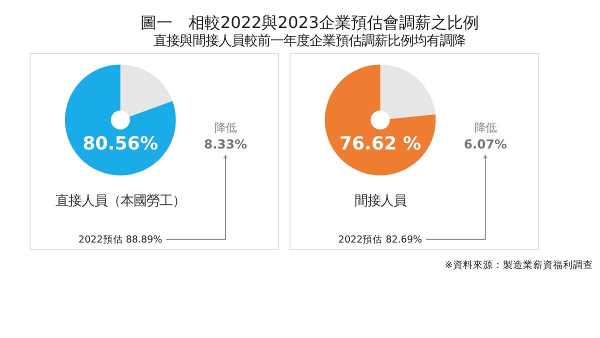 This screenshot has height=338, width=600. I want to click on text: ※資料來源：製造業薪資福利調查, so click(518, 265).